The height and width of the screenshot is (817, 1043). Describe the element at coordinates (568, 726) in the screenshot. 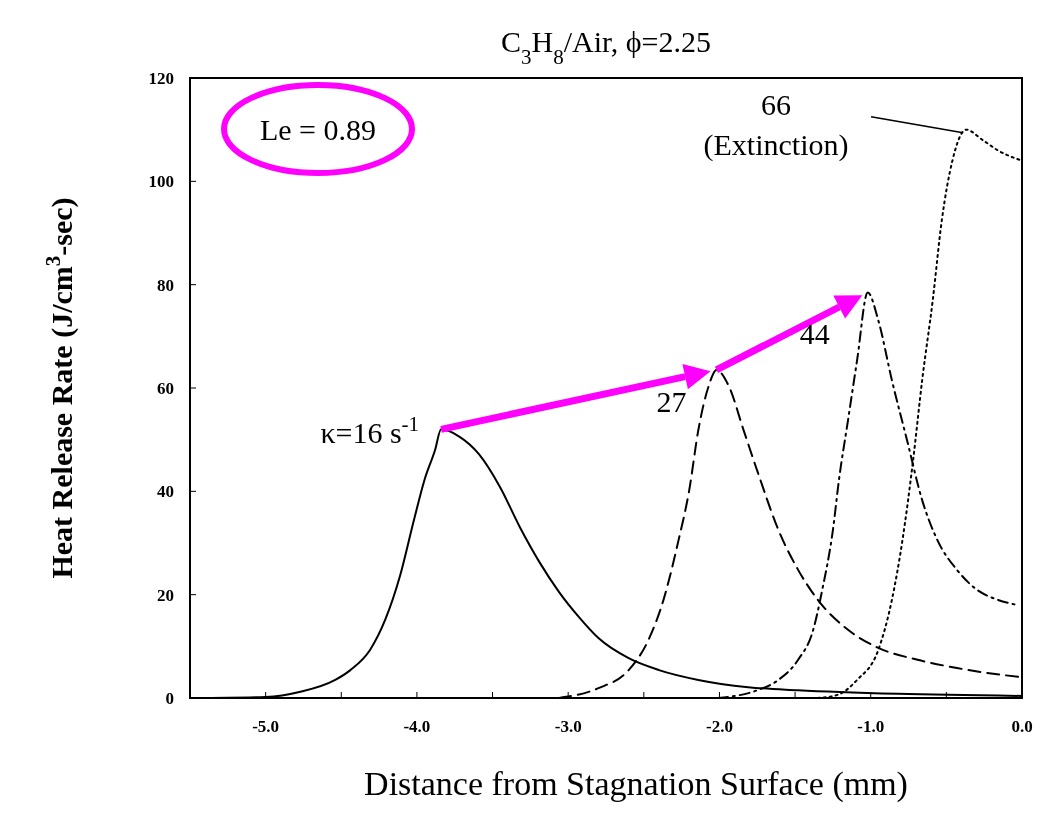

I see `x-tick-label: -3.0` at that location.